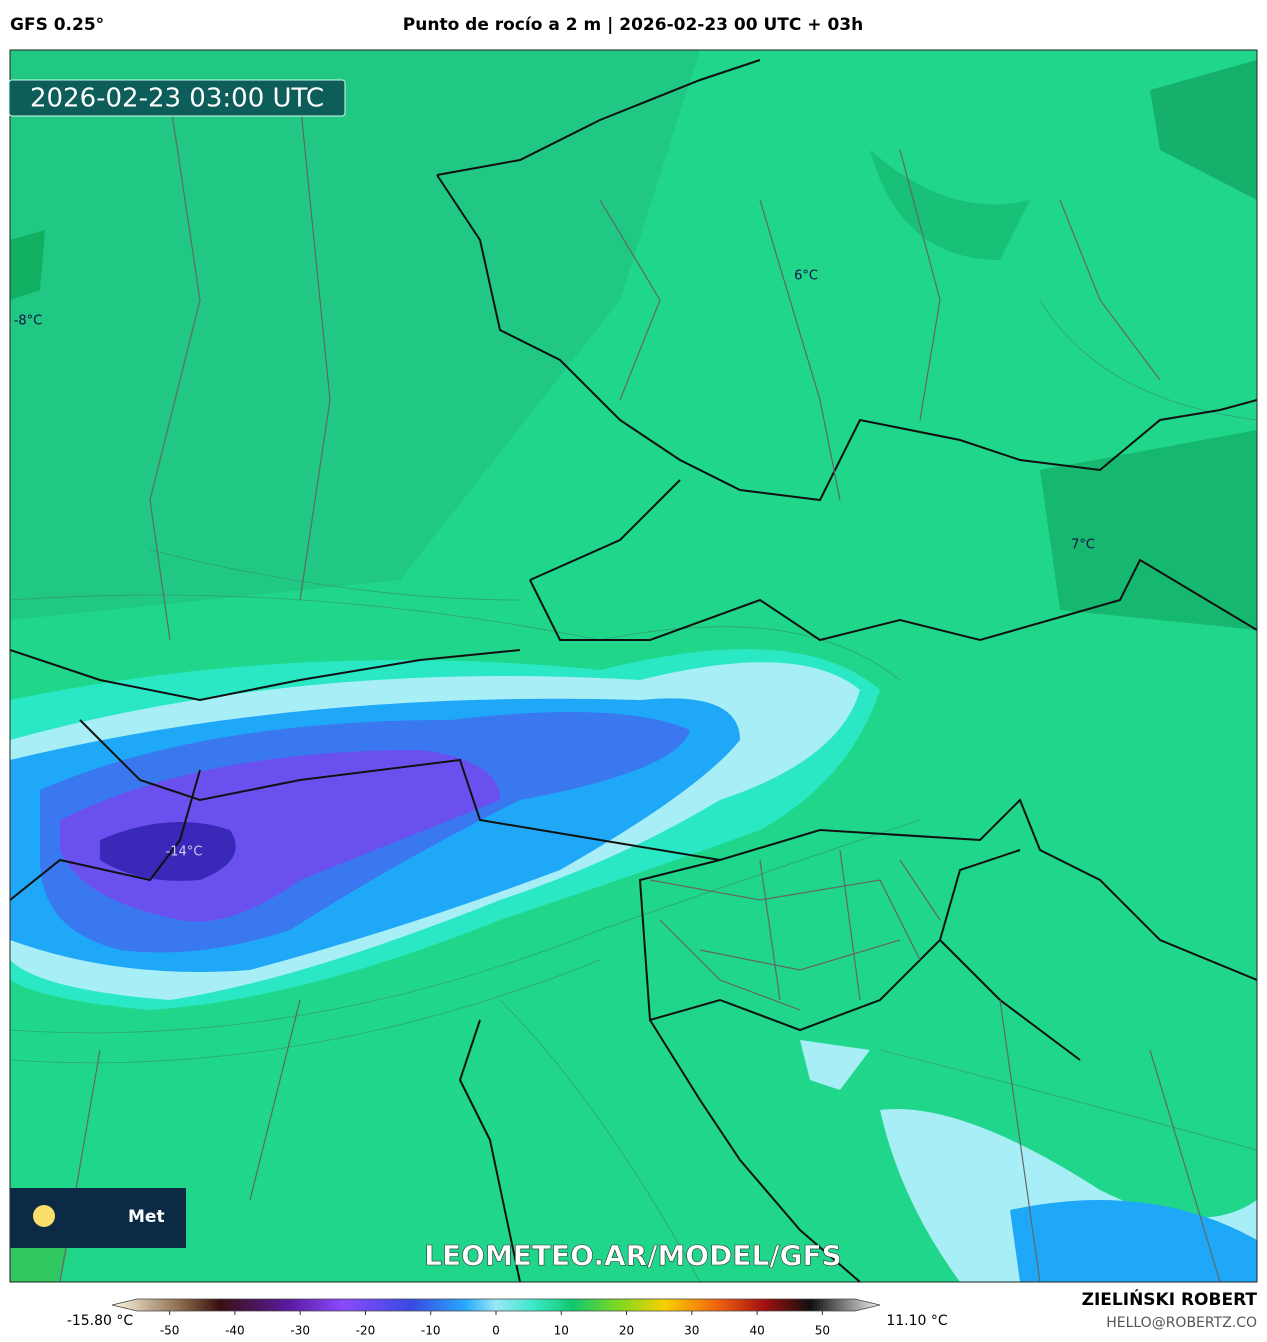  What do you see at coordinates (496, 1318) in the screenshot?
I see `colorbar: -50 -40 -30 -20 -10 0 10 20 30 40 50` at bounding box center [496, 1318].